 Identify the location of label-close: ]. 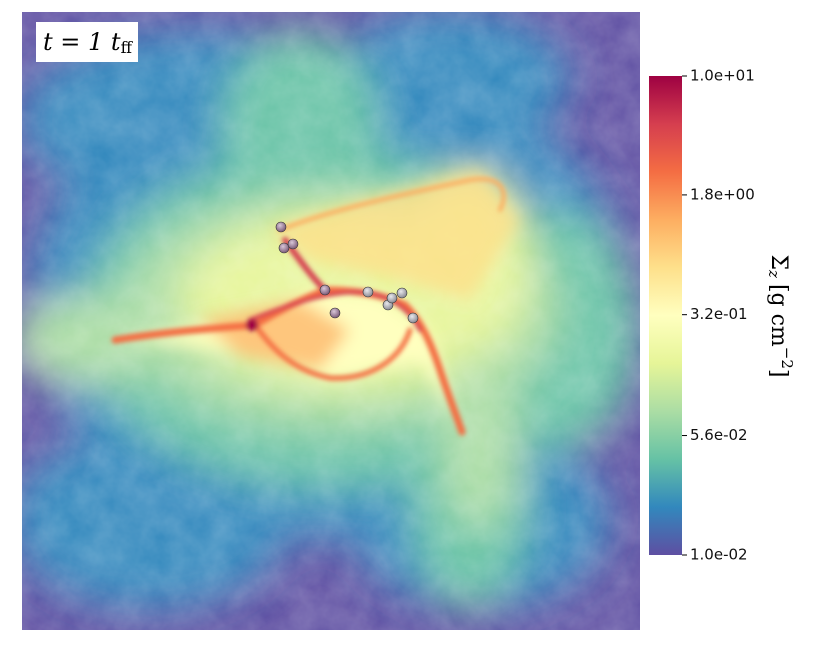
(778, 373).